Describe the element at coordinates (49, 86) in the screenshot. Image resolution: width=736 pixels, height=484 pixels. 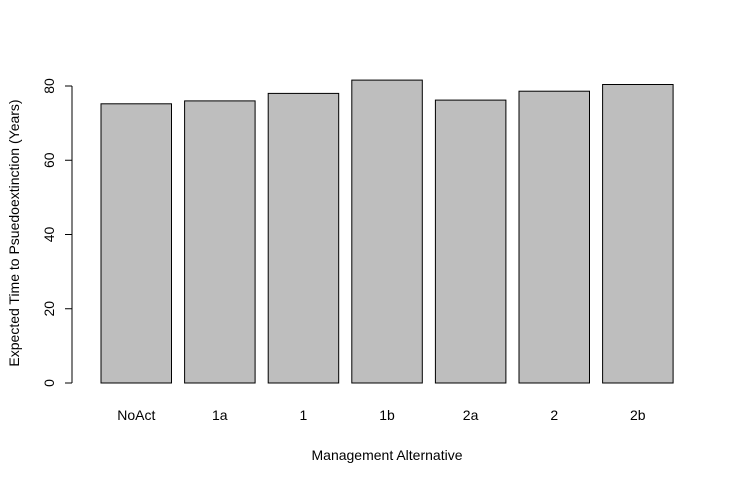
I see `y-tick-label: 80` at that location.